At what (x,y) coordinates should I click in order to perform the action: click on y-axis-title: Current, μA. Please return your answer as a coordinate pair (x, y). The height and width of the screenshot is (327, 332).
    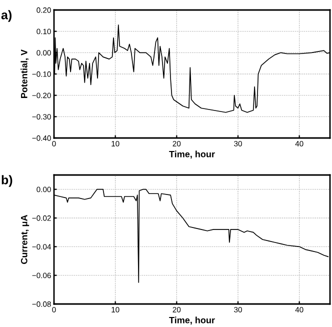
    Looking at the image, I should click on (25, 239).